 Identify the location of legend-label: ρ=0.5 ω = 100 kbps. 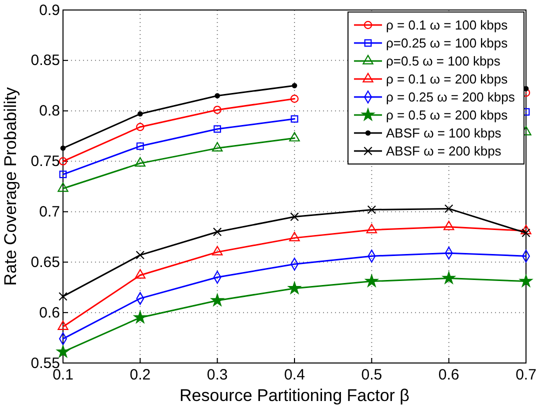
(443, 61).